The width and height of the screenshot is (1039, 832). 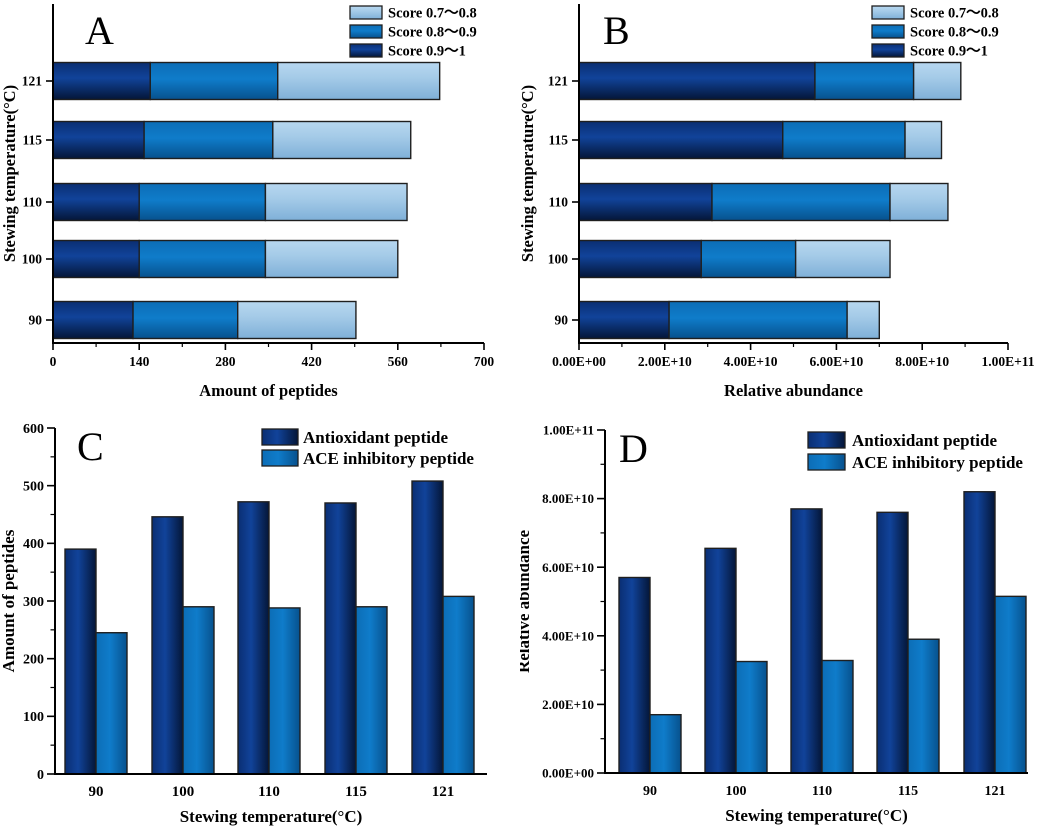 I want to click on y-axis-label: Relative abundance, so click(x=526, y=602).